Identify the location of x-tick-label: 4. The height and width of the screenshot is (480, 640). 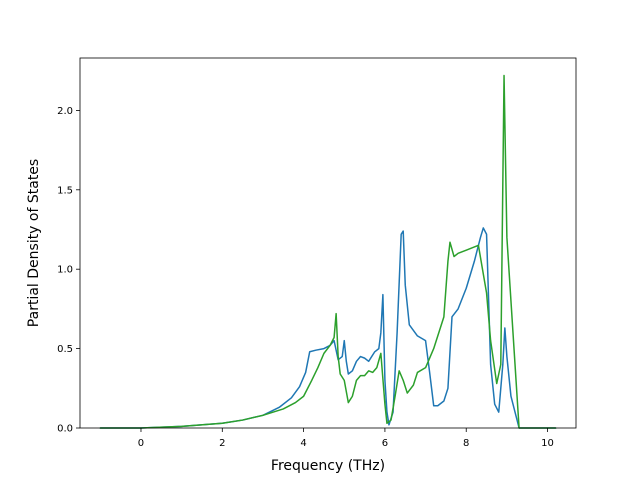
(303, 443).